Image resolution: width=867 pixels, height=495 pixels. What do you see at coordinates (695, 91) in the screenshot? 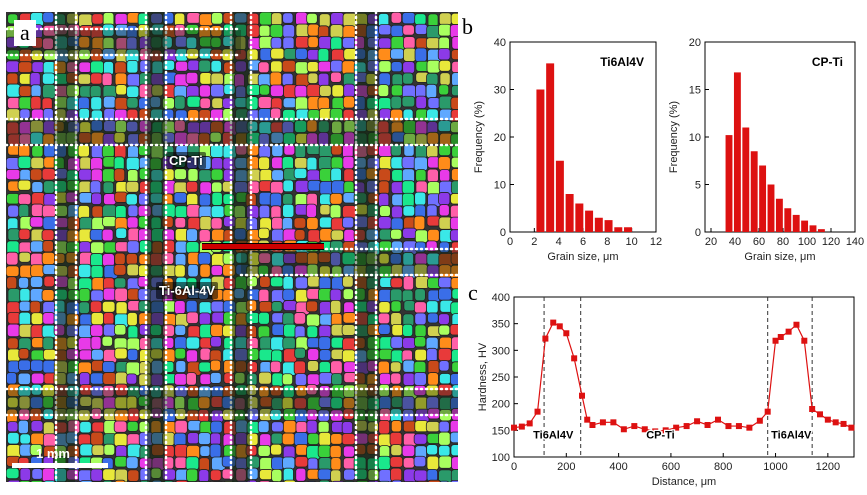
I see `y-tick-label: 15` at bounding box center [695, 91].